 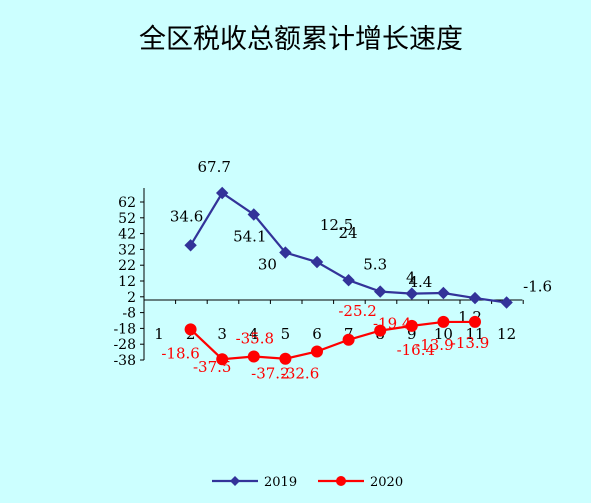 I want to click on y-tick-label: 32, so click(x=127, y=250).